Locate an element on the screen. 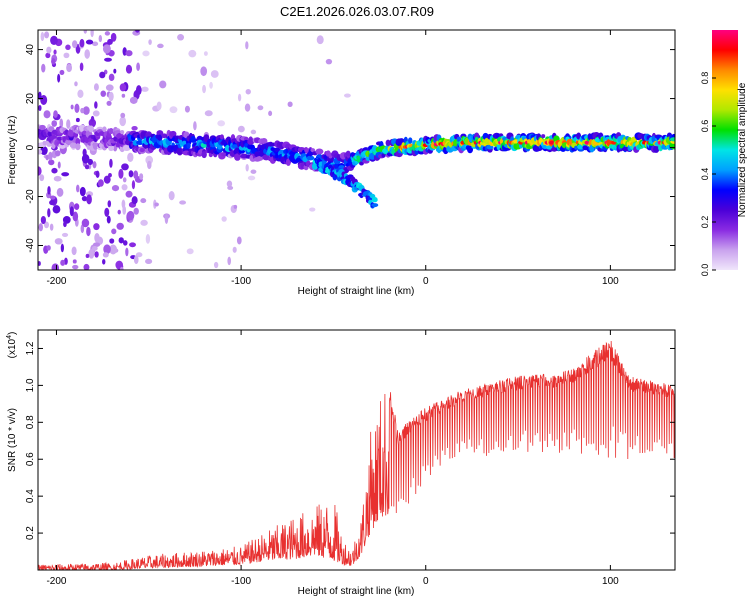 This screenshot has width=750, height=600. svg-text: (x104) is located at coordinates (12, 345).